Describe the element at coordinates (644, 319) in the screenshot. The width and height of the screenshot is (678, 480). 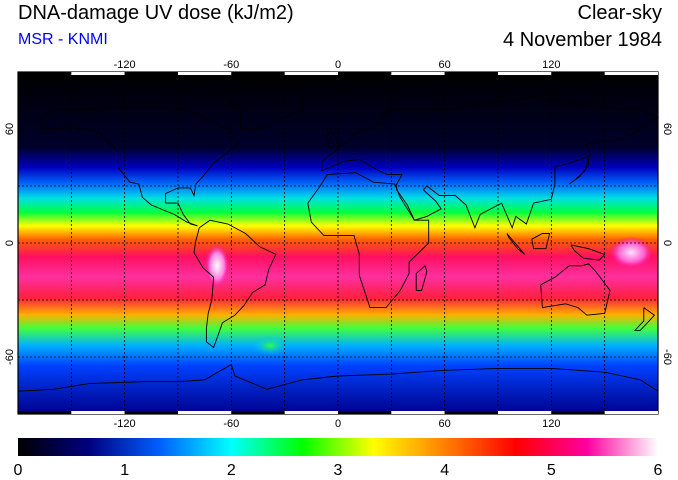
I see `new-zealand-coast` at that location.